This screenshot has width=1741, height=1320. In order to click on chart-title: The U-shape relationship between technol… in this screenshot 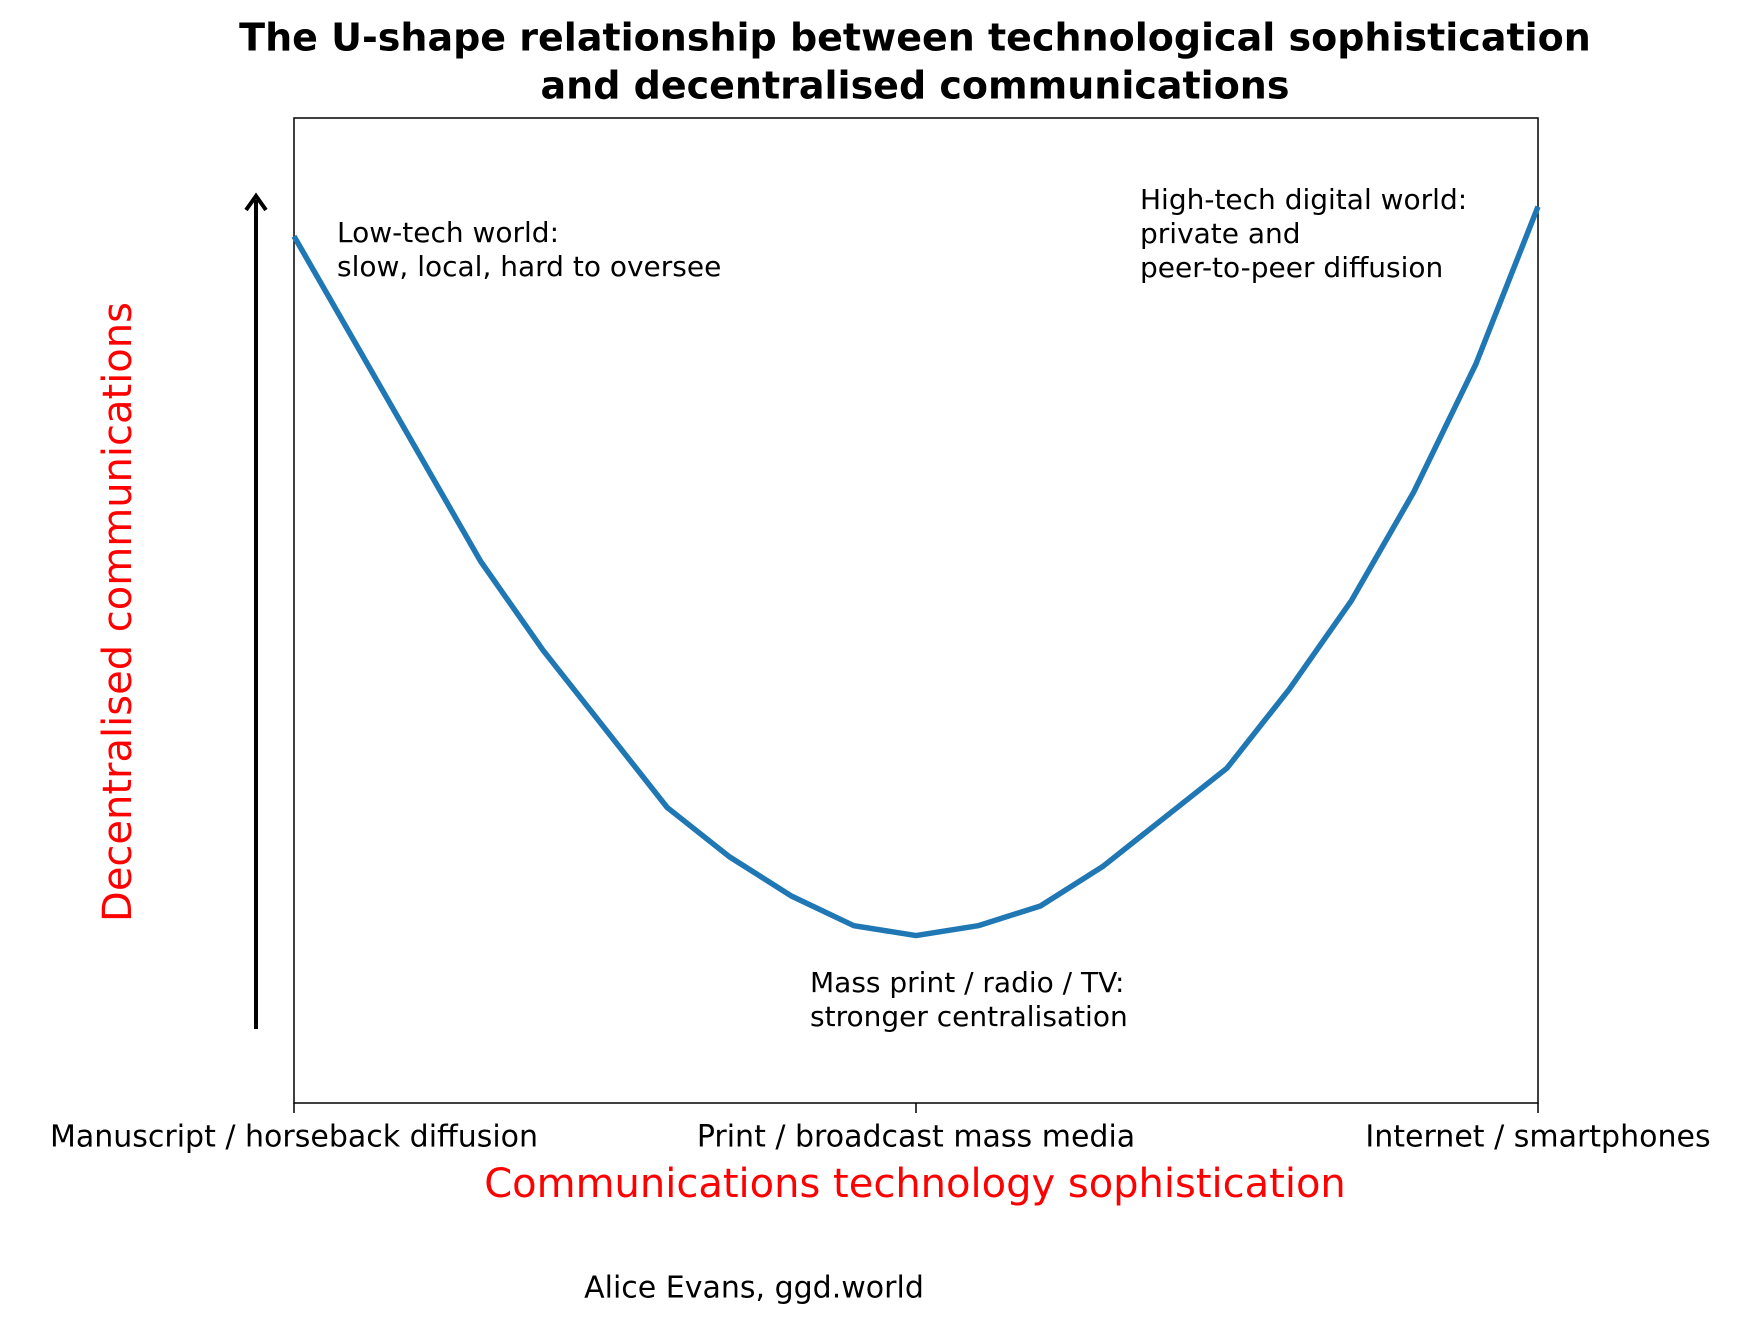, I will do `click(915, 38)`.